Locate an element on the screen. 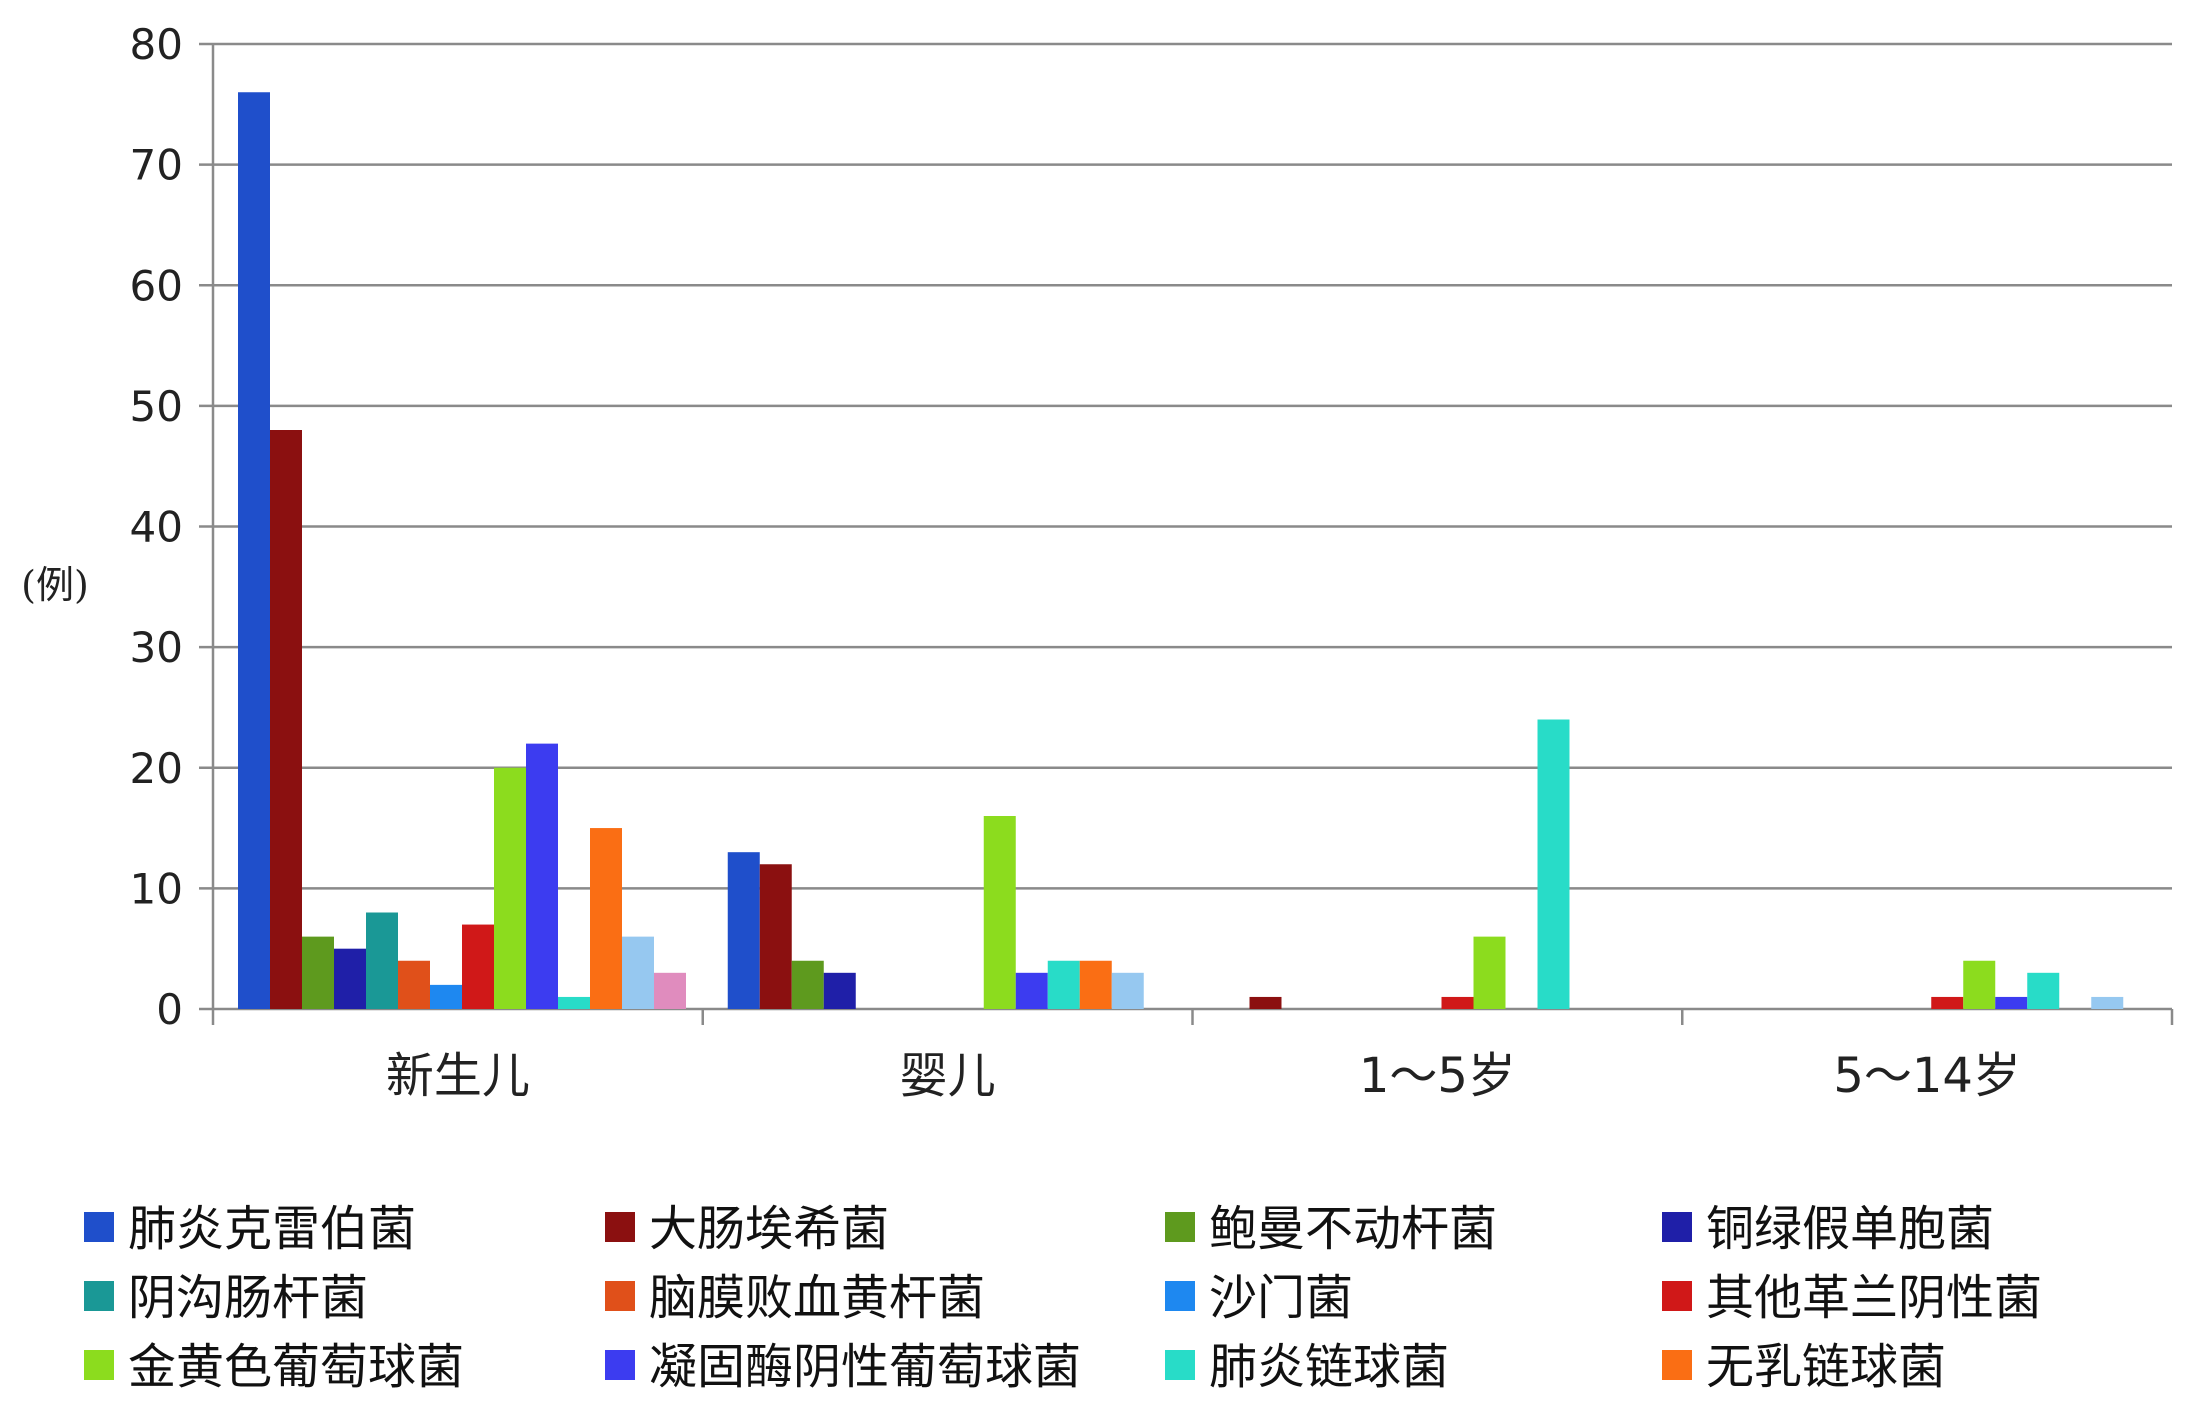 This screenshot has width=2205, height=1415. x-category-label: 1～5岁 is located at coordinates (1437, 1076).